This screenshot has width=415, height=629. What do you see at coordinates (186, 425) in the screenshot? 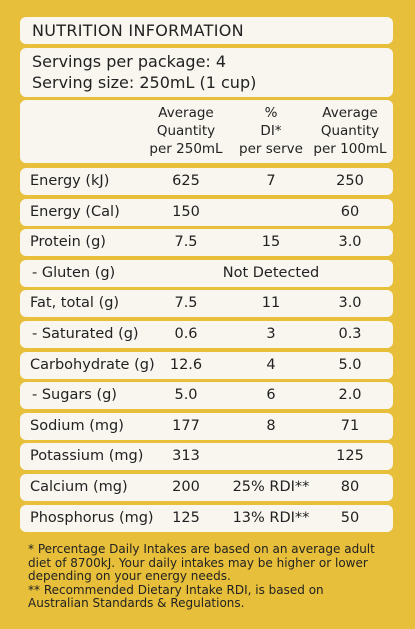
I see `row-value: 177` at bounding box center [186, 425].